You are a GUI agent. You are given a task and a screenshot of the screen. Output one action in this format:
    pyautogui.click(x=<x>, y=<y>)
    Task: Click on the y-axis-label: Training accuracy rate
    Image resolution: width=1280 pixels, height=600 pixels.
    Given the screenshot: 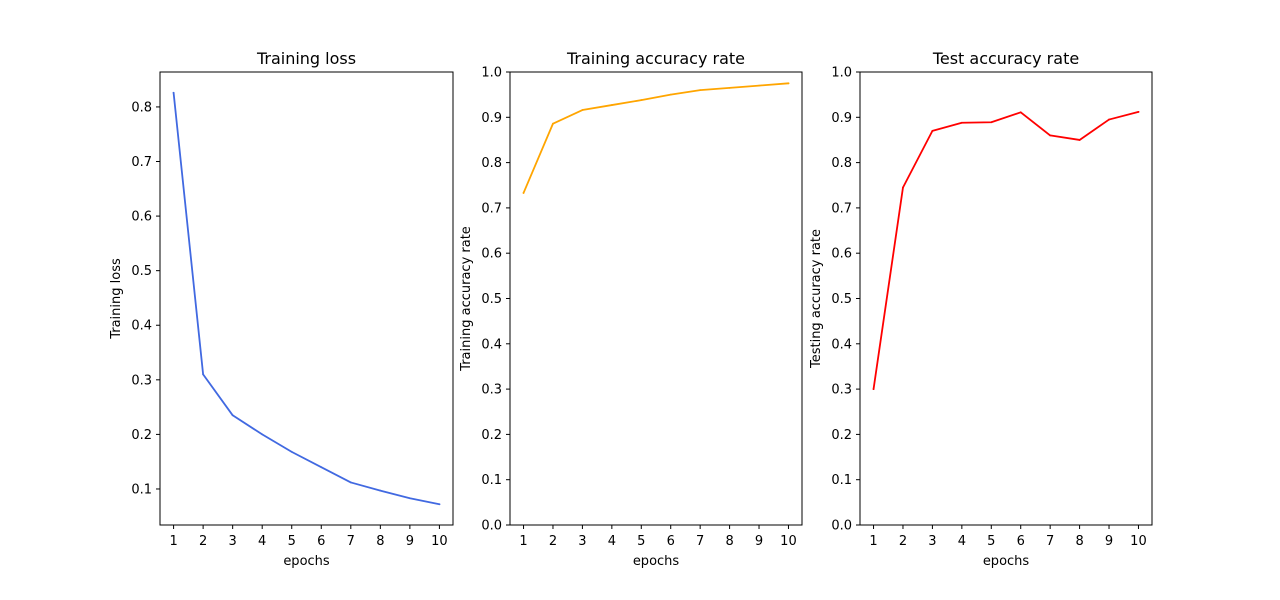 What is the action you would take?
    pyautogui.click(x=466, y=299)
    